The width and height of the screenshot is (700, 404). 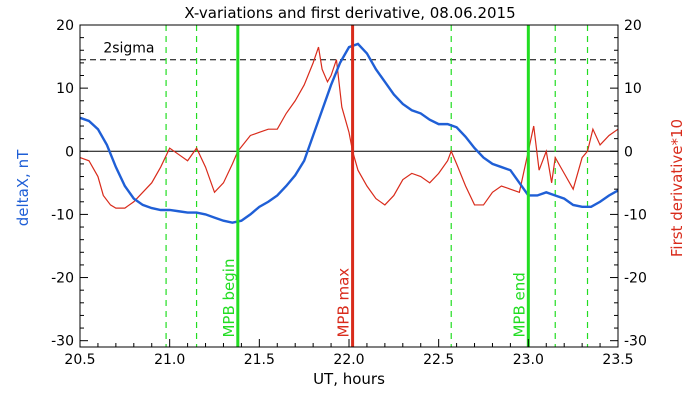 What do you see at coordinates (62, 279) in the screenshot?
I see `left-y-tick-label: -20` at bounding box center [62, 279].